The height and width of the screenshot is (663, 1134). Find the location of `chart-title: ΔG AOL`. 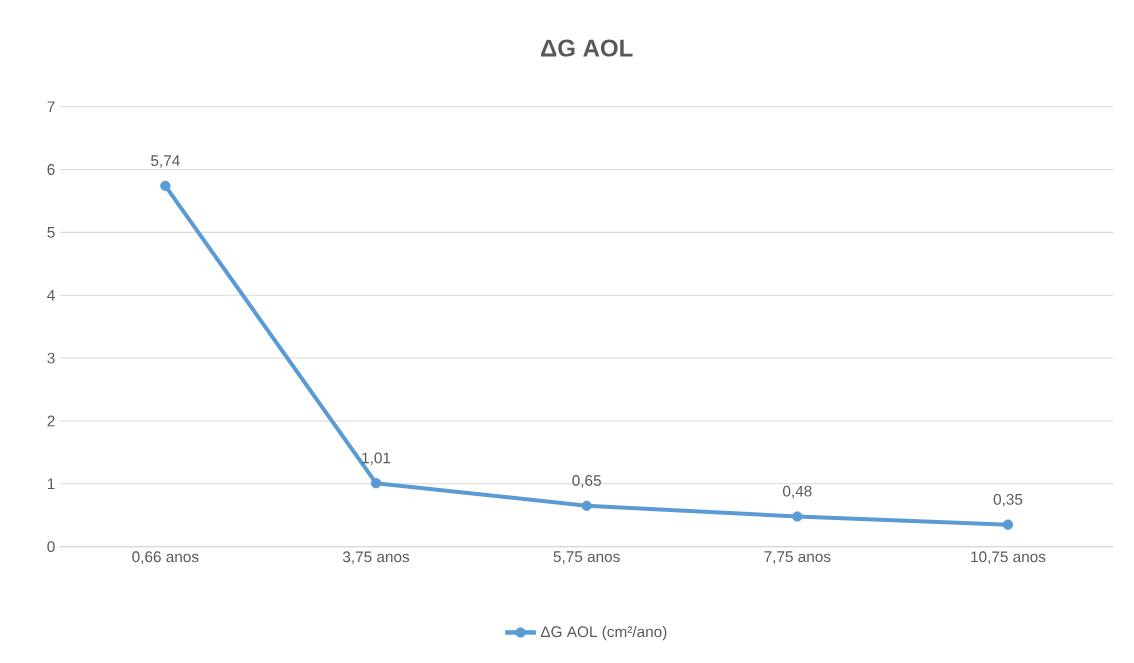

chart-title: ΔG AOL is located at coordinates (587, 48).